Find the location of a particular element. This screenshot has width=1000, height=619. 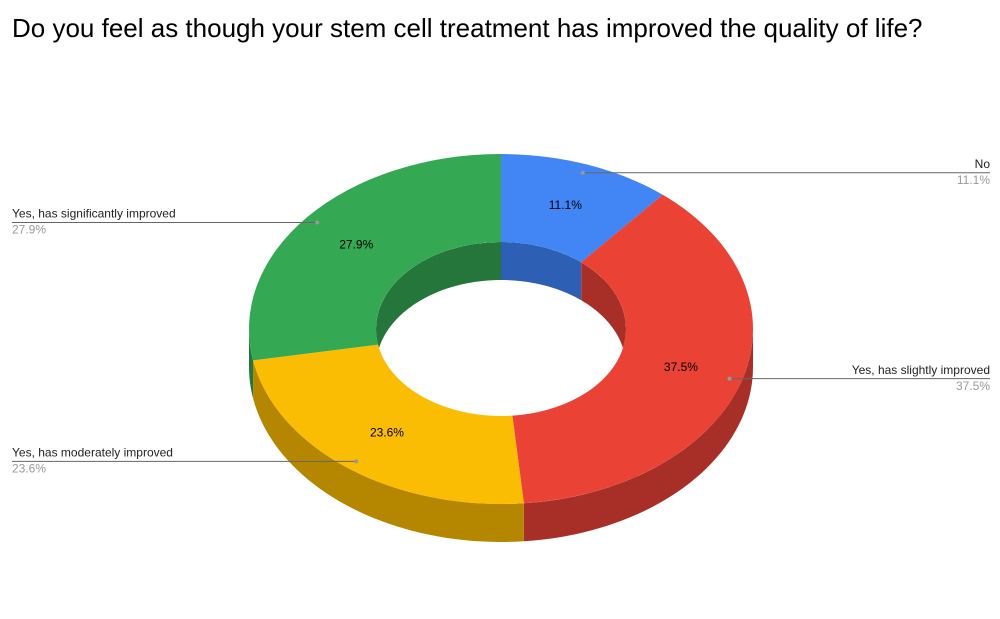

inner-walls is located at coordinates (501, 304).